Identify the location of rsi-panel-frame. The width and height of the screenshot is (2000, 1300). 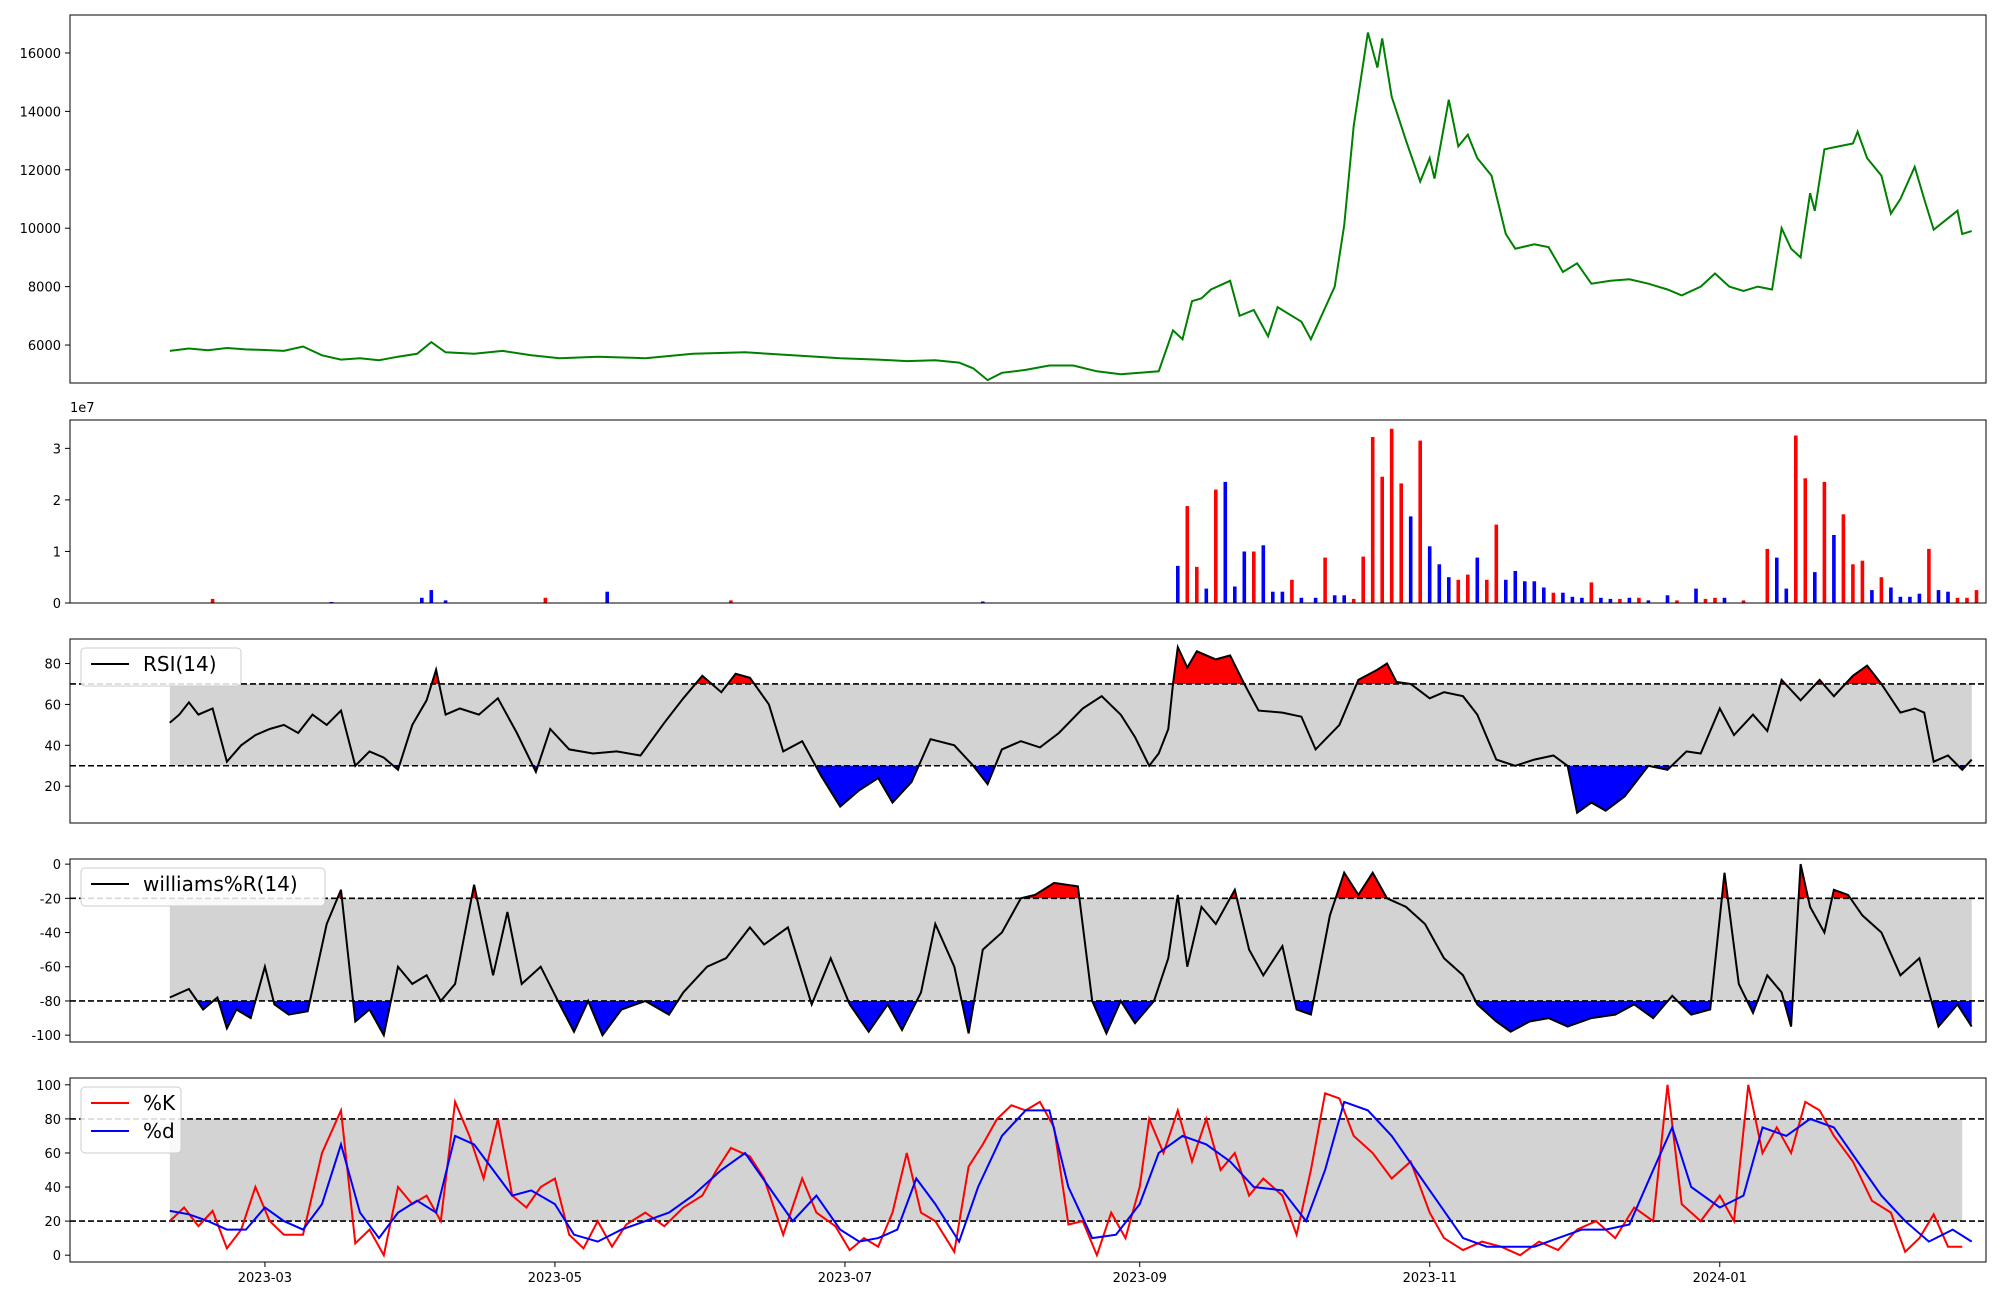
(1028, 731).